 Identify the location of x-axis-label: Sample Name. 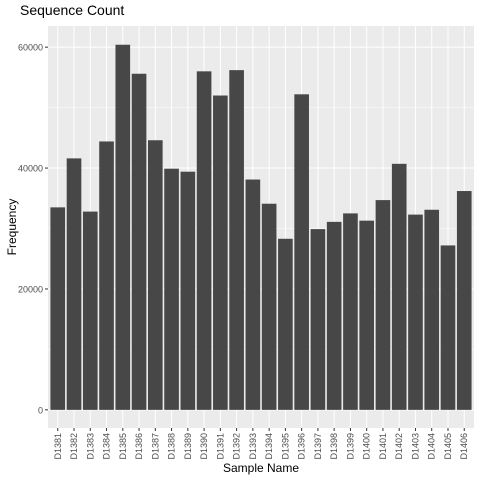
(261, 468).